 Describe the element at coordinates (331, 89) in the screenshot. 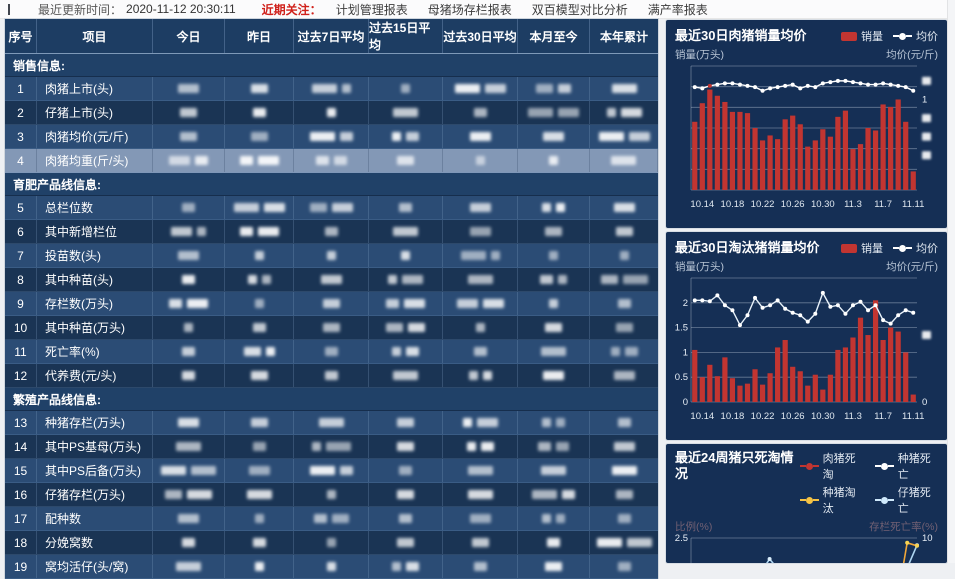

I see `table-row: 1 肉猪上市(头)` at that location.